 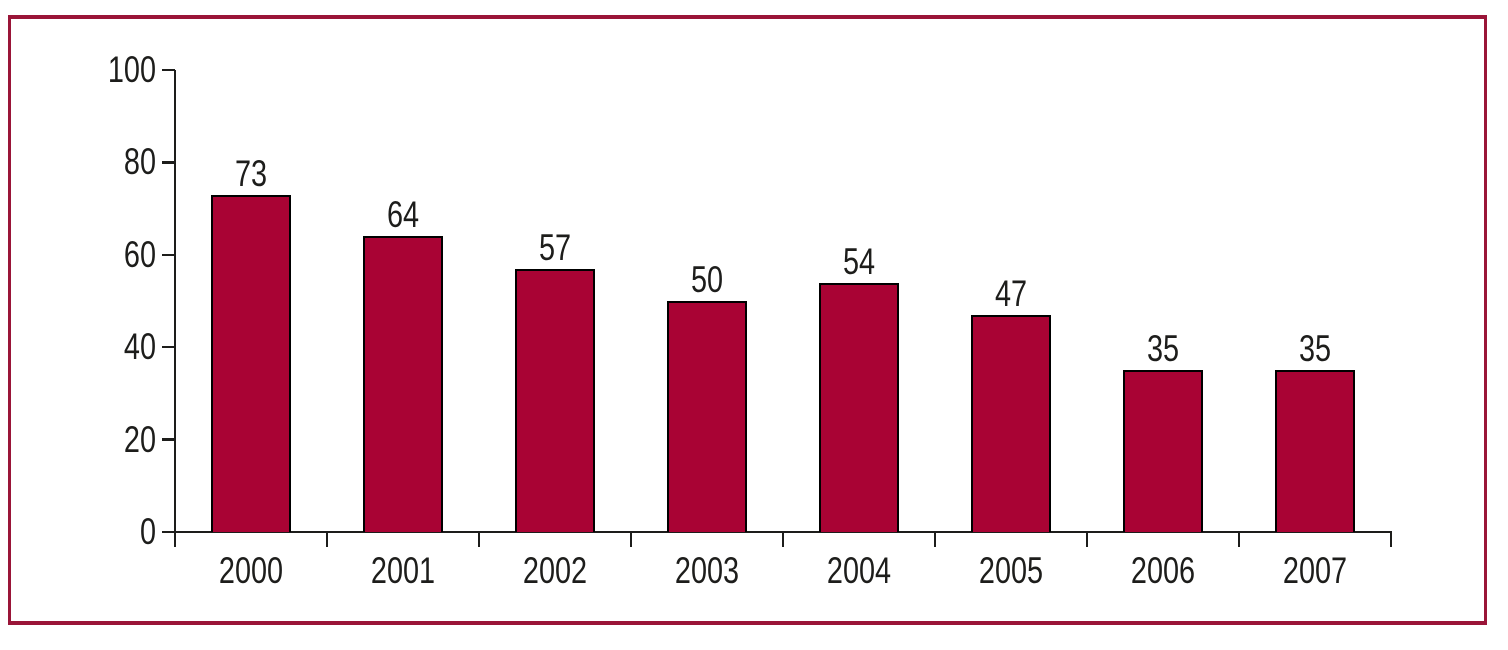 What do you see at coordinates (251, 173) in the screenshot?
I see `bar-value-label: 73` at bounding box center [251, 173].